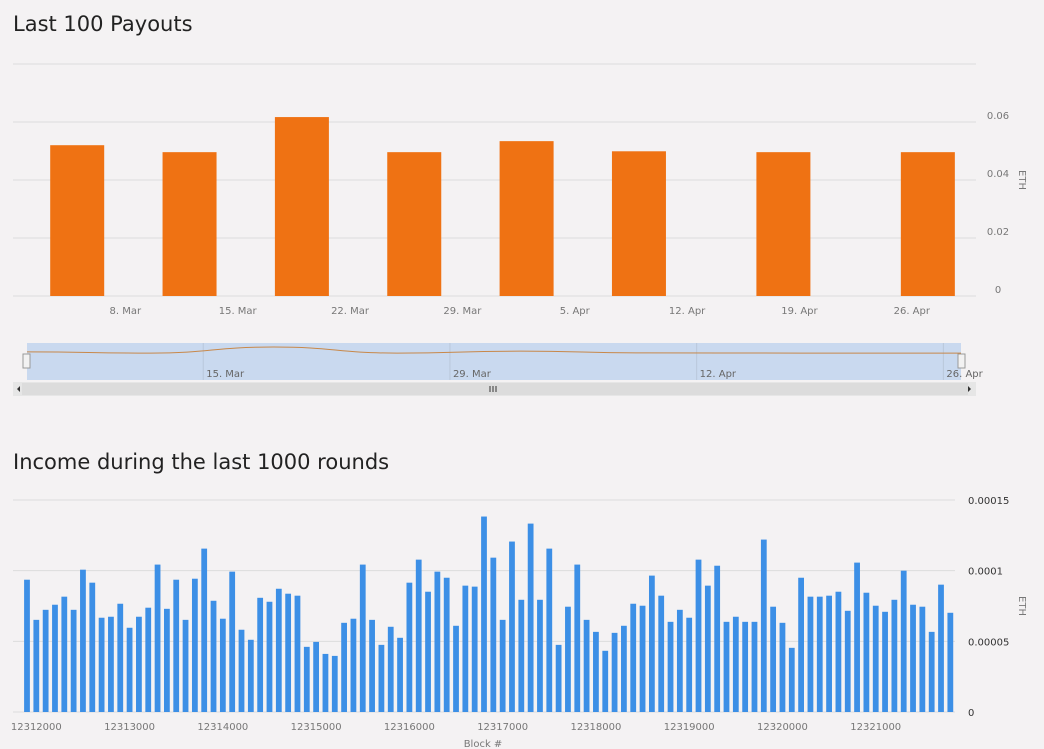  What do you see at coordinates (689, 727) in the screenshot?
I see `x-tick-label: 12319000` at bounding box center [689, 727].